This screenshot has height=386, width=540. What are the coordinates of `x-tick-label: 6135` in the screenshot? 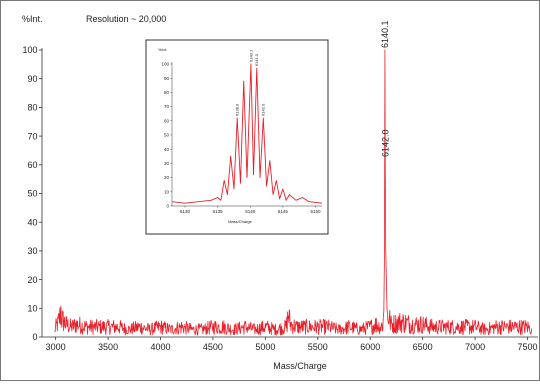 It's located at (218, 211).